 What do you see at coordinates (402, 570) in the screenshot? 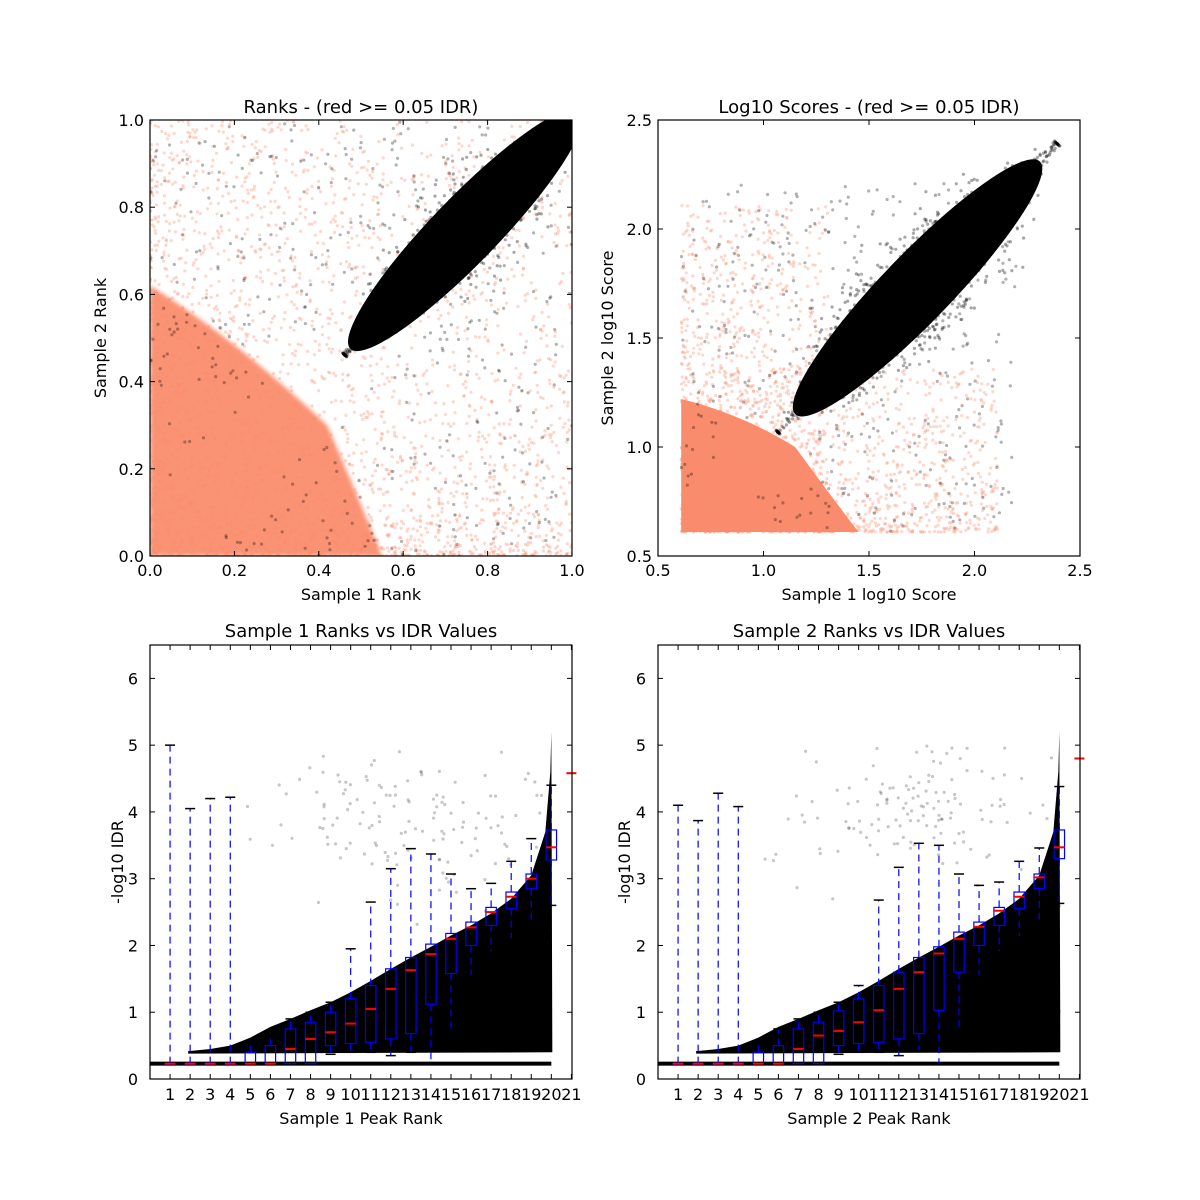
I see `x-tick-label: 0.6` at bounding box center [402, 570].